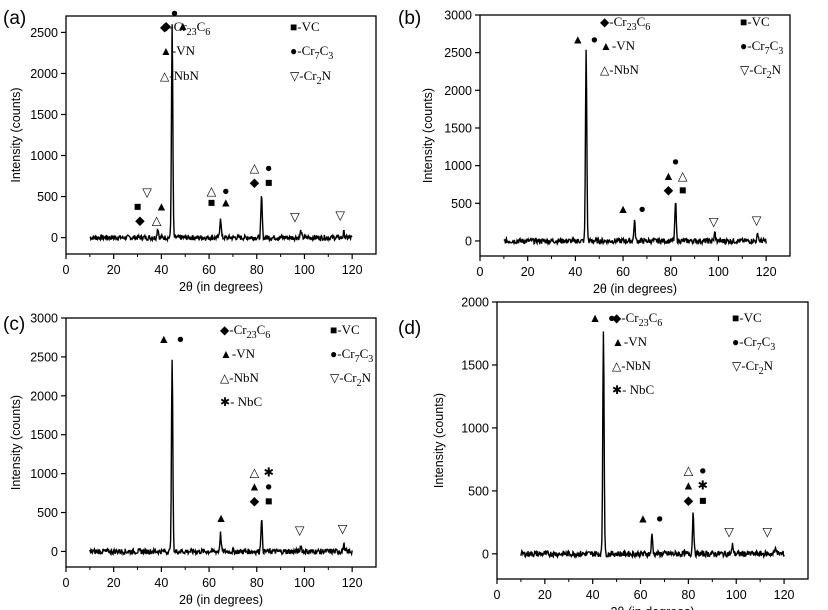  Describe the element at coordinates (114, 583) in the screenshot. I see `x-tick-label: 20` at that location.